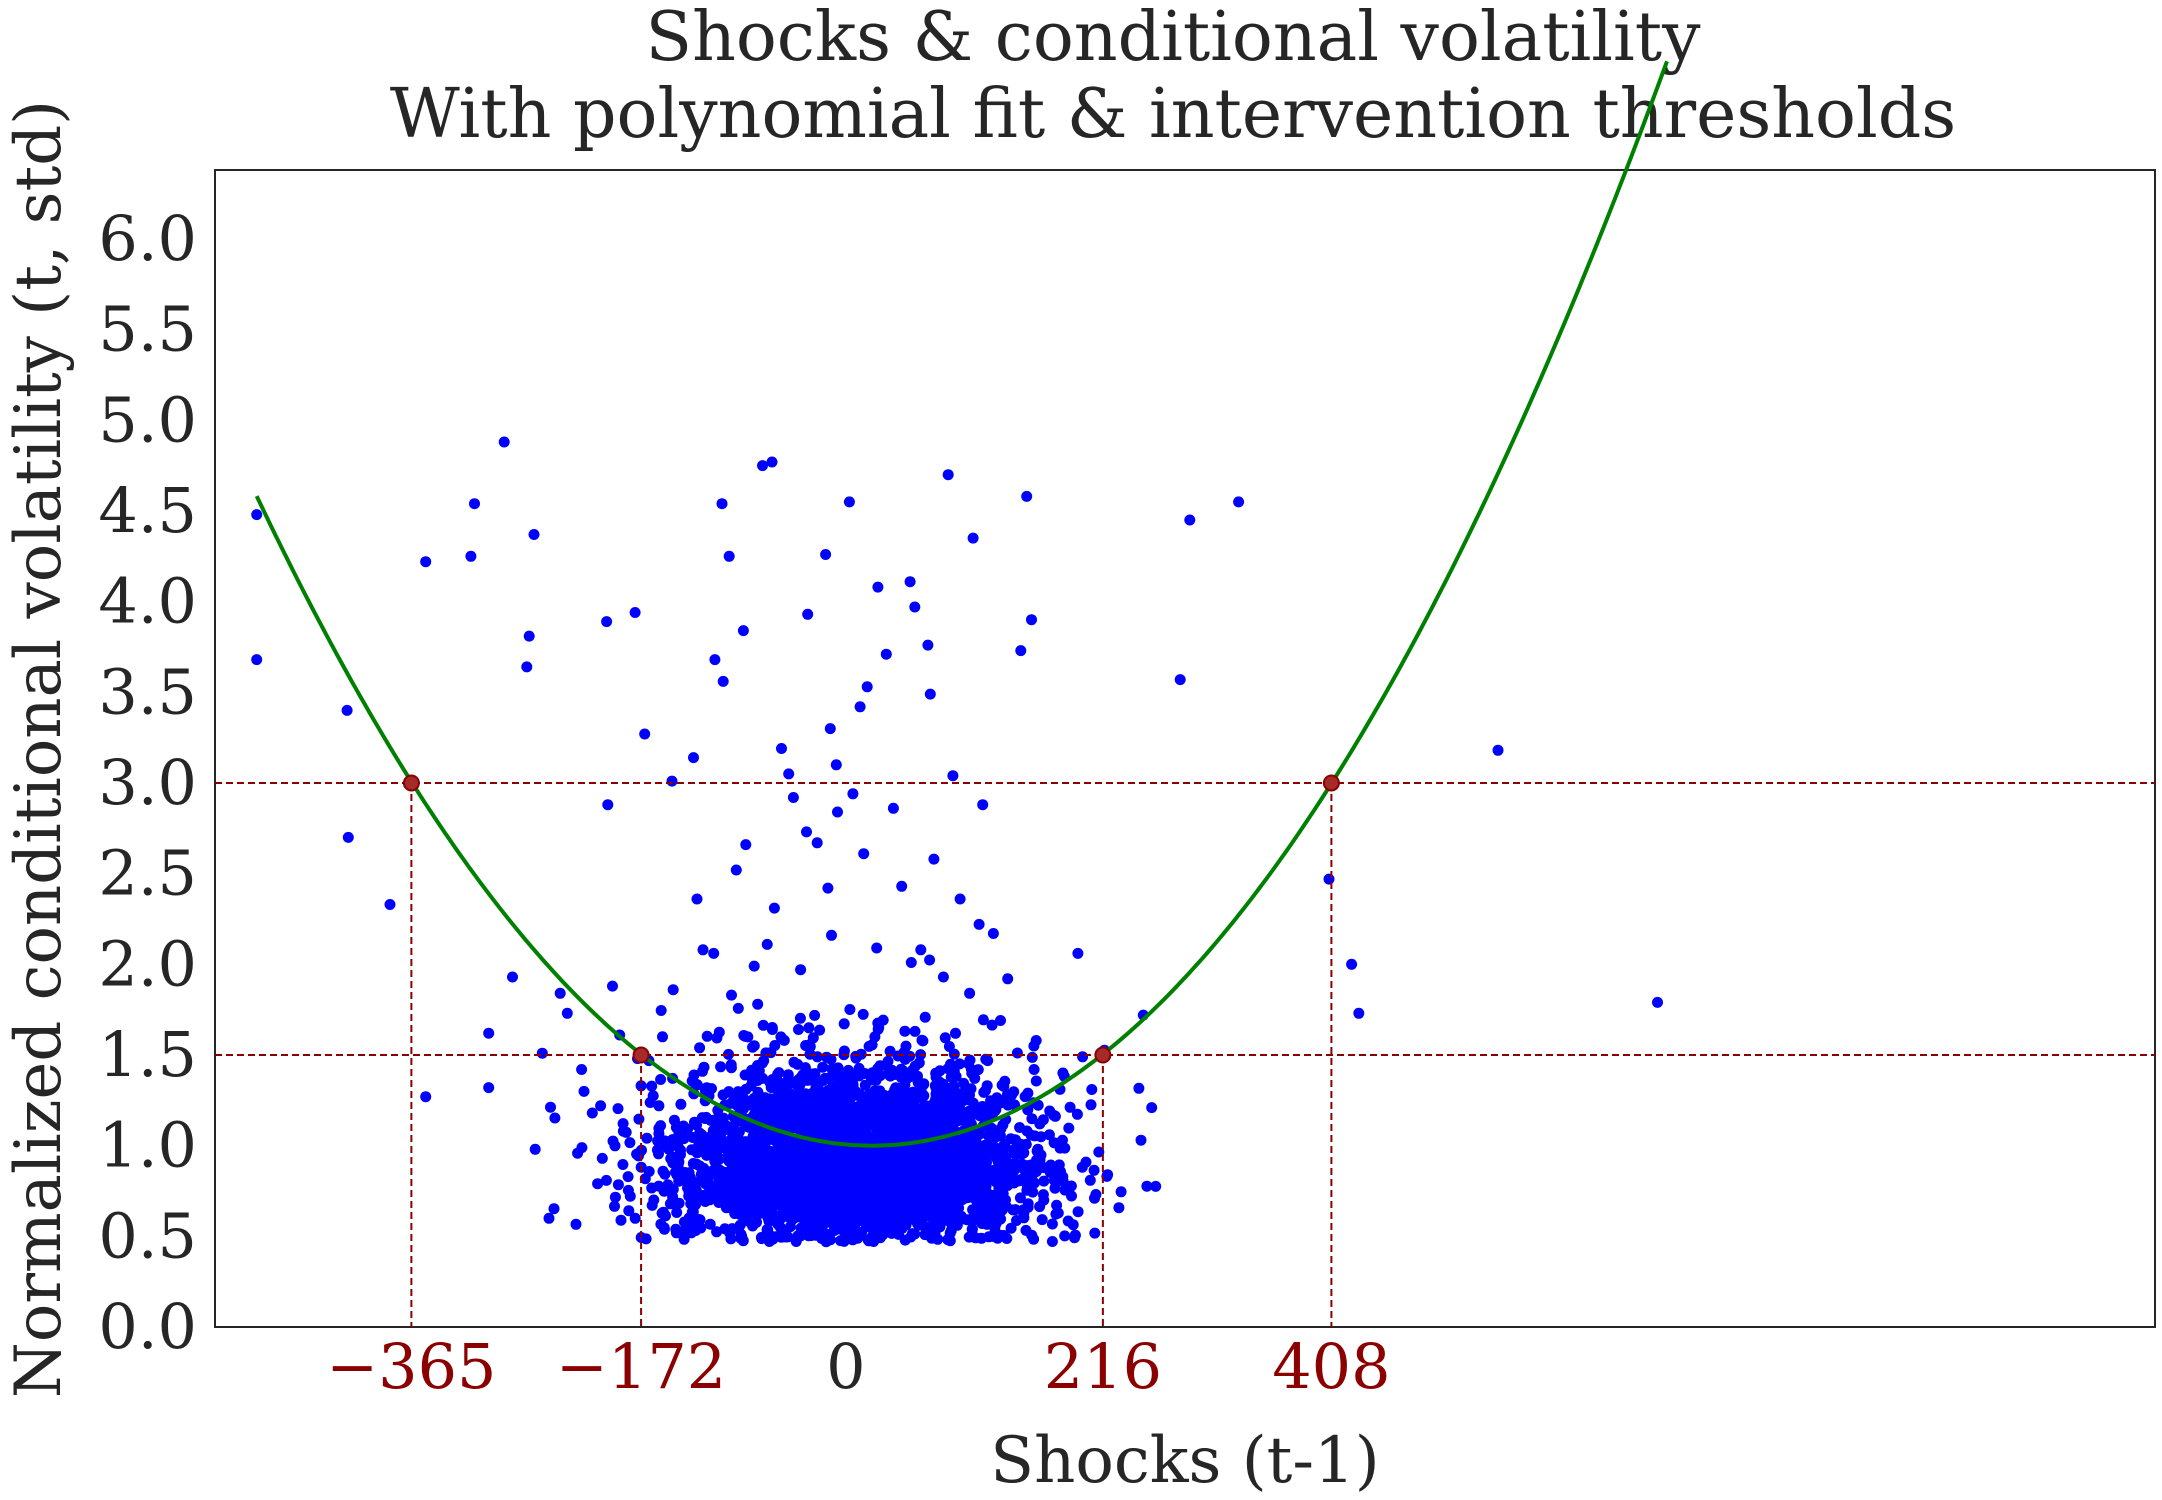 The height and width of the screenshot is (1500, 2162). I want to click on y-tick-label: 4.0, so click(147, 601).